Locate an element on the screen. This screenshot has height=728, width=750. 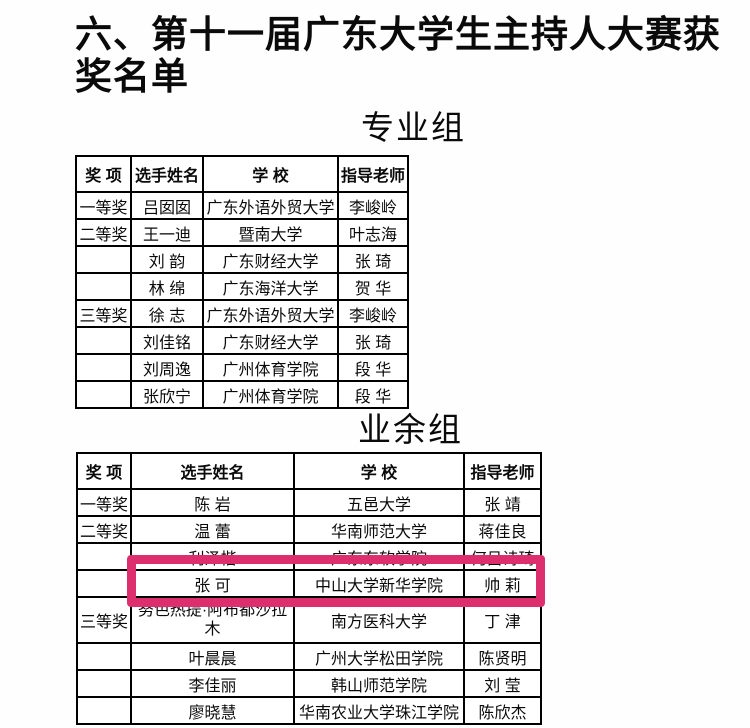
teacher-cell: 丁 津 is located at coordinates (502, 620).